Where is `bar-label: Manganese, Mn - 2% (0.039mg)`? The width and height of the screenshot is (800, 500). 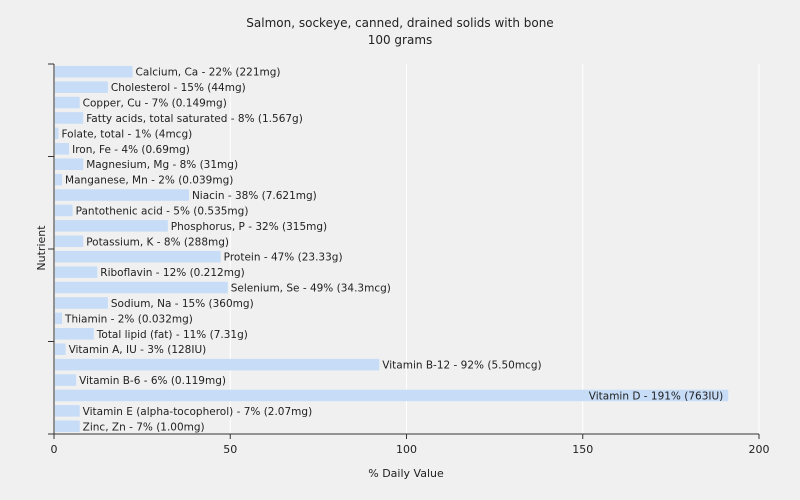
bar-label: Manganese, Mn - 2% (0.039mg) is located at coordinates (149, 181).